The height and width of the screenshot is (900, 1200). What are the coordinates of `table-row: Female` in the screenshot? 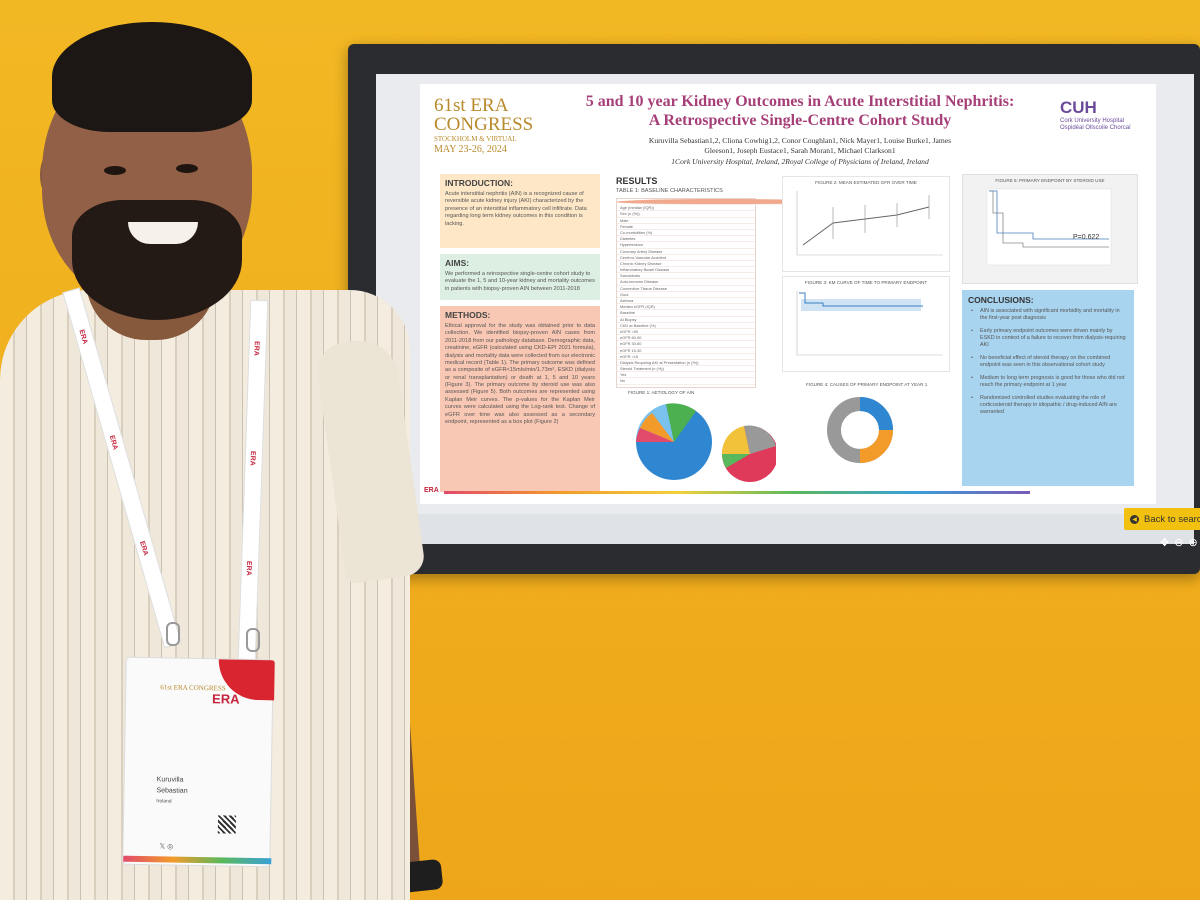 It's located at (686, 227).